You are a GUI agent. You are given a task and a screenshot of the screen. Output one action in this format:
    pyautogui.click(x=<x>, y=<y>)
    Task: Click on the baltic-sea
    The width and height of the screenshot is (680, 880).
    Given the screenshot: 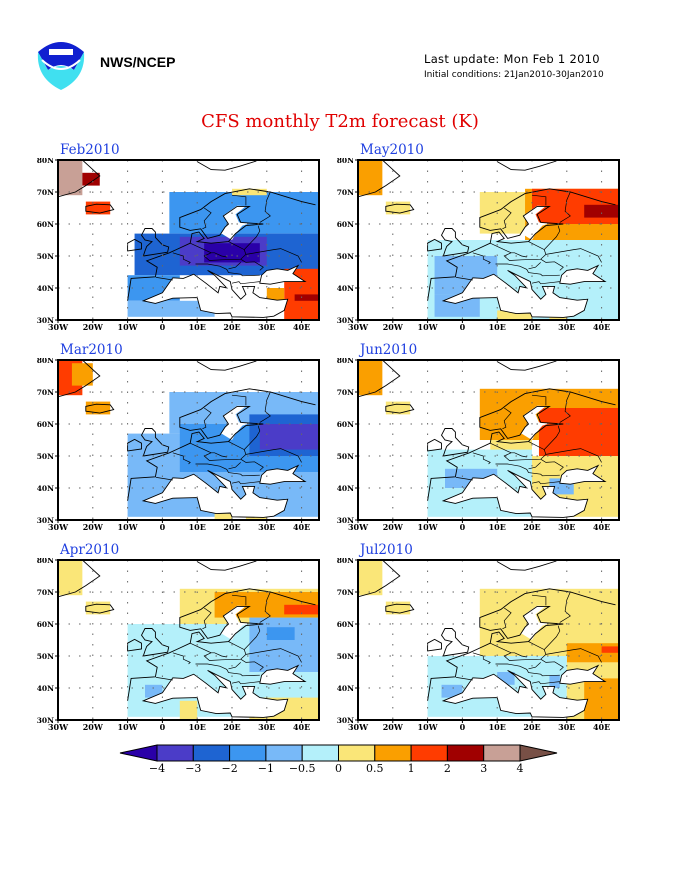 What is the action you would take?
    pyautogui.click(x=534, y=222)
    